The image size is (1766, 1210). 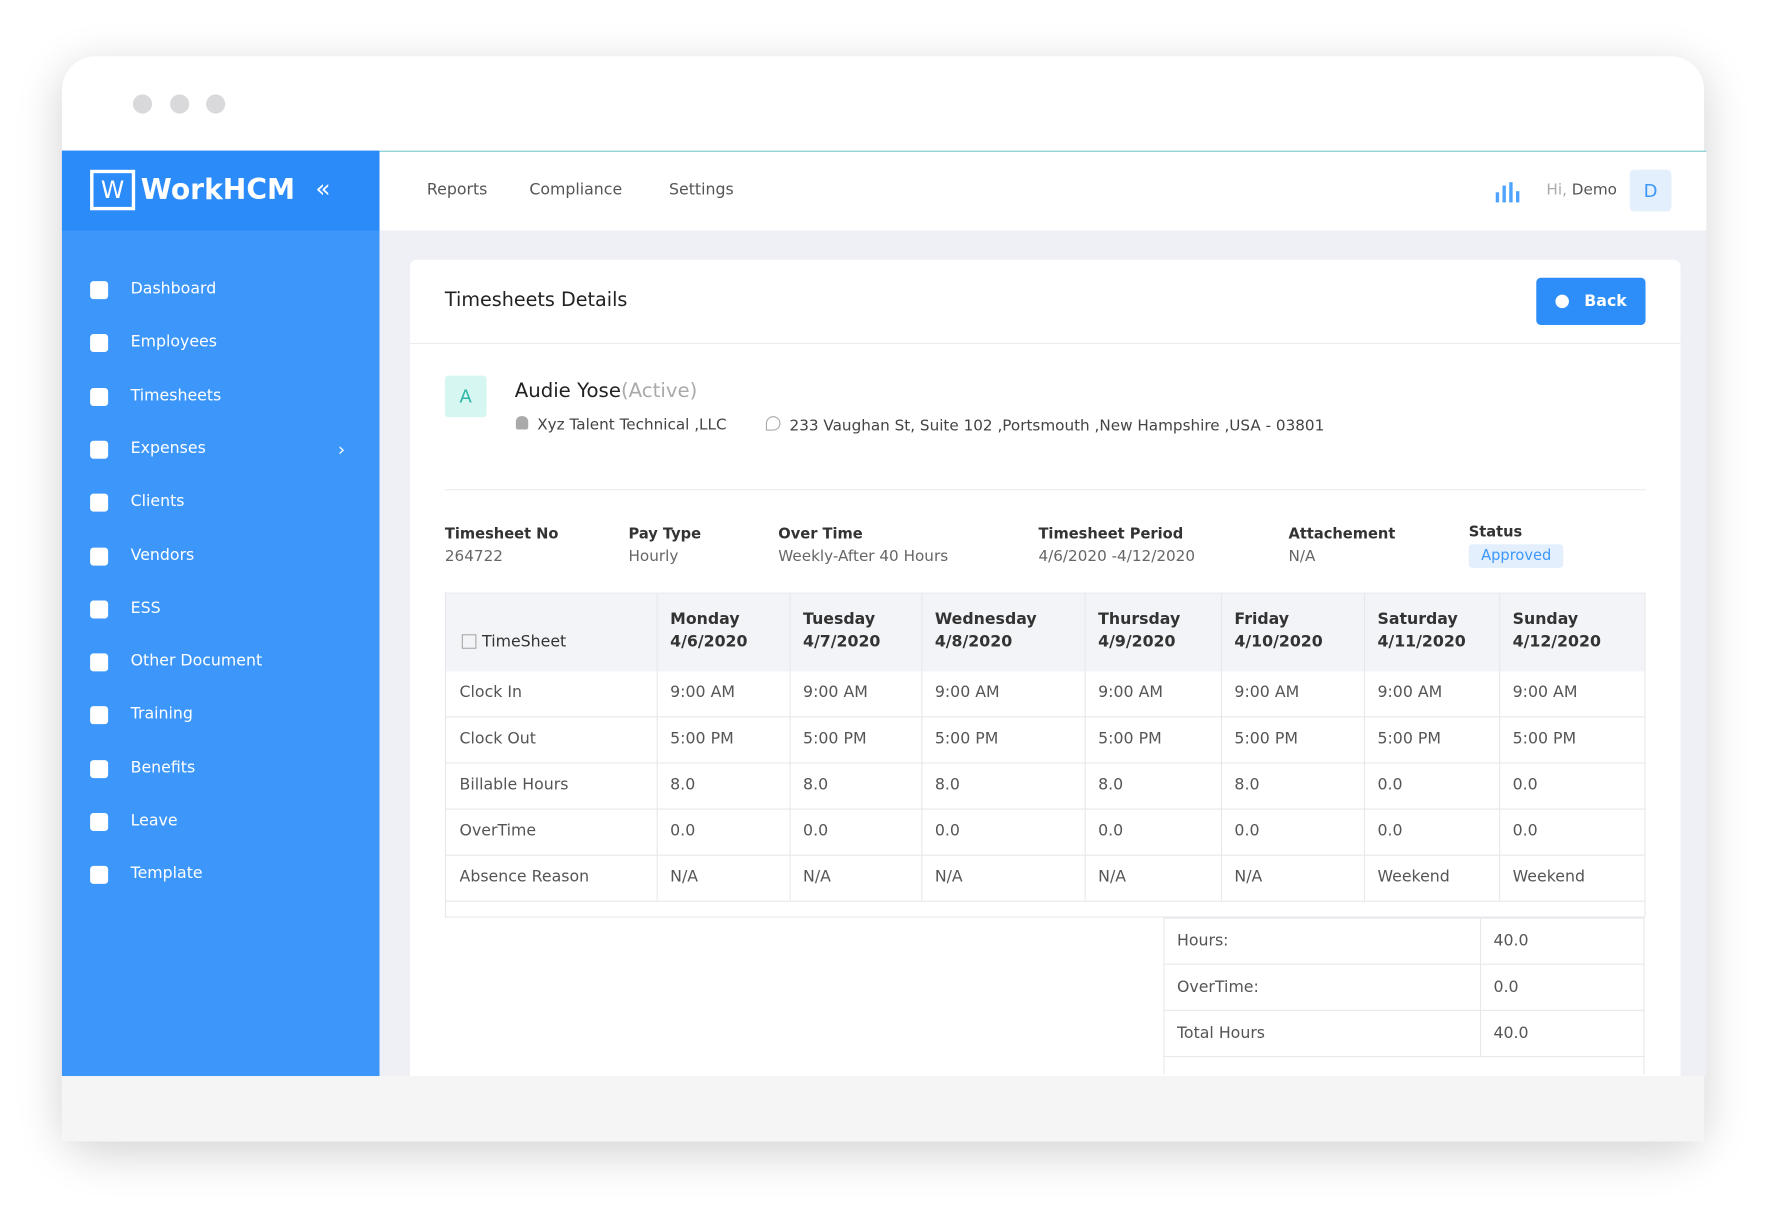 What do you see at coordinates (1262, 619) in the screenshot?
I see `day-header: Friday` at bounding box center [1262, 619].